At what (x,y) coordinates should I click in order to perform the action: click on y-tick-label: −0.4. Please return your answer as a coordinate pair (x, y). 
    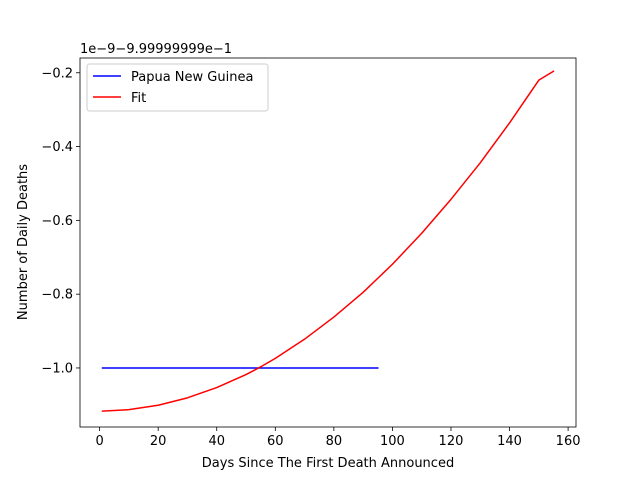
    Looking at the image, I should click on (57, 147).